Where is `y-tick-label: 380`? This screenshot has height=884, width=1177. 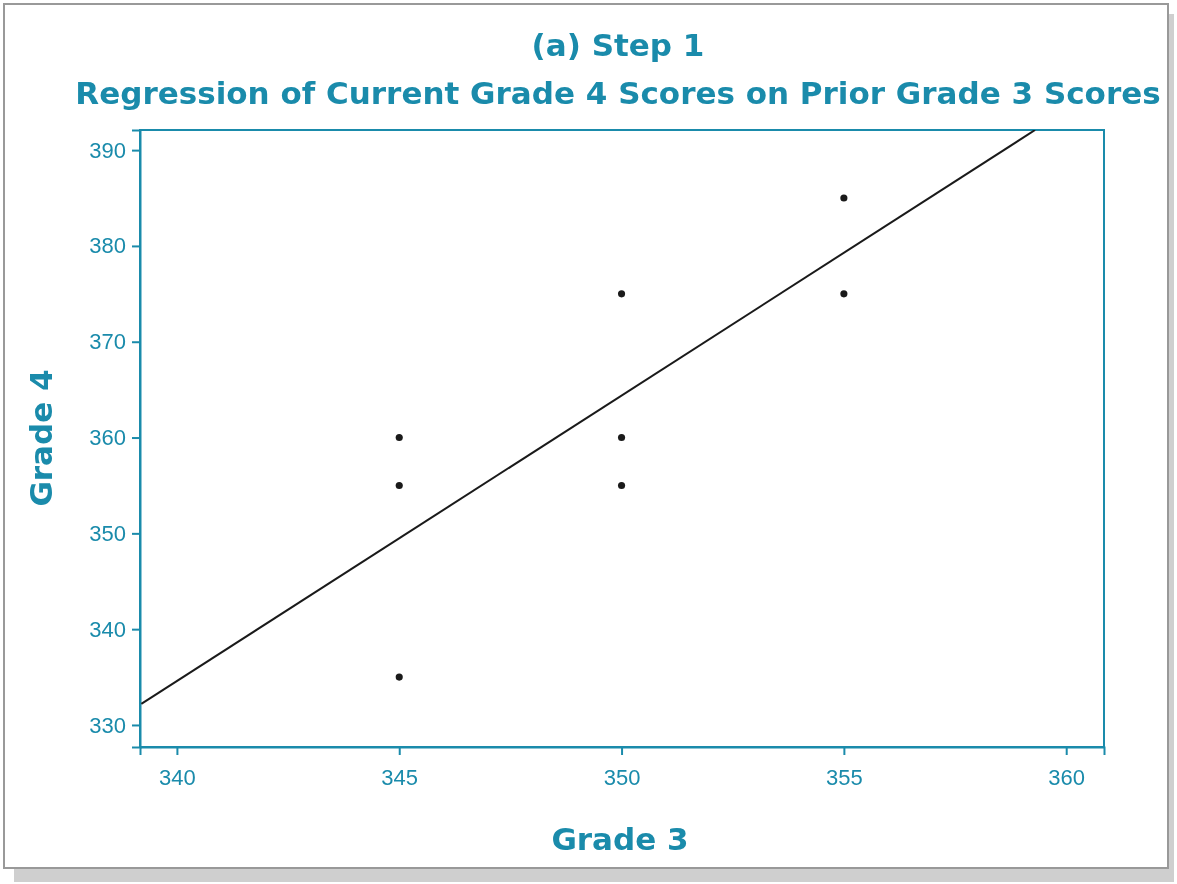 y-tick-label: 380 is located at coordinates (107, 246).